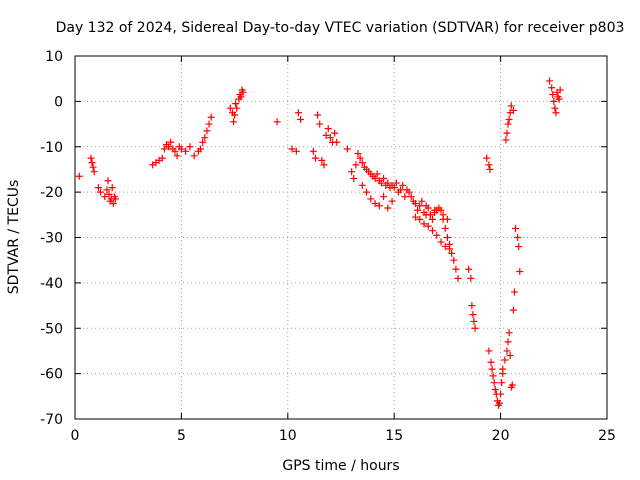 The height and width of the screenshot is (480, 640). What do you see at coordinates (340, 466) in the screenshot?
I see `x-axis-label: GPS time / hours` at bounding box center [340, 466].